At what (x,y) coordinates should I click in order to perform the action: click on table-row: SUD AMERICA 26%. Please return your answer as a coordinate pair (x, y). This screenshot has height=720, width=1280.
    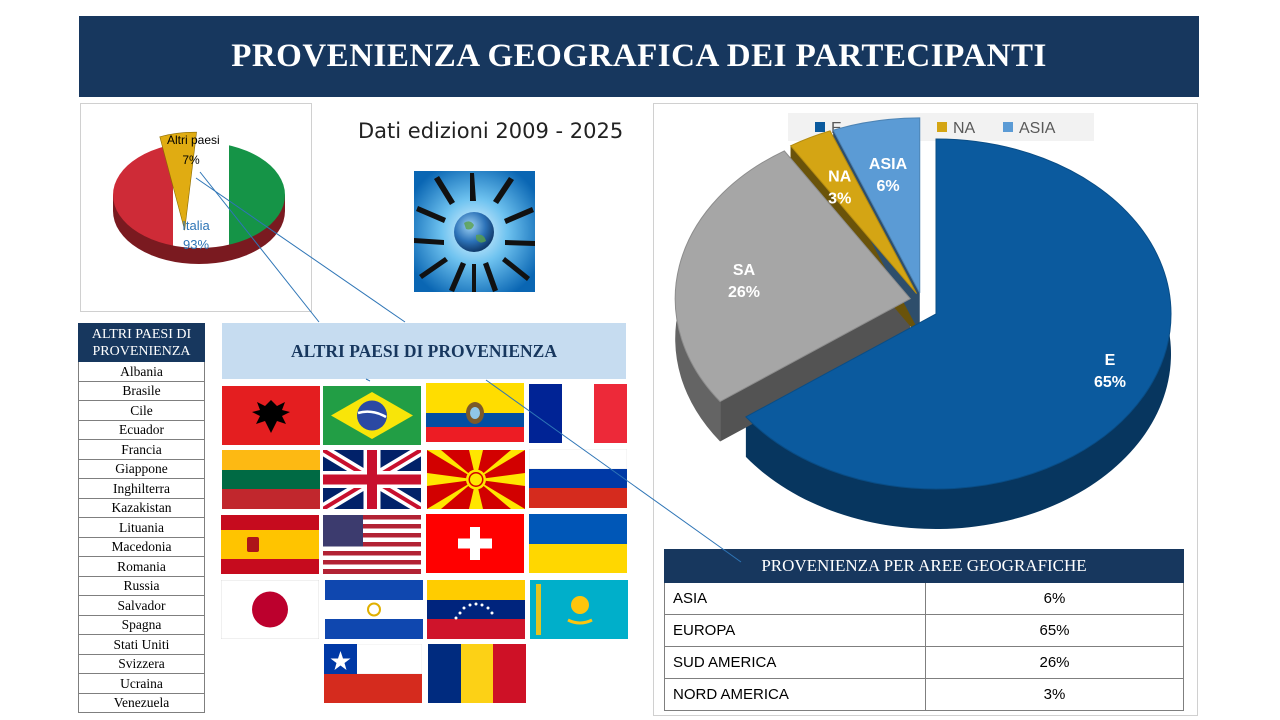
    Looking at the image, I should click on (924, 662).